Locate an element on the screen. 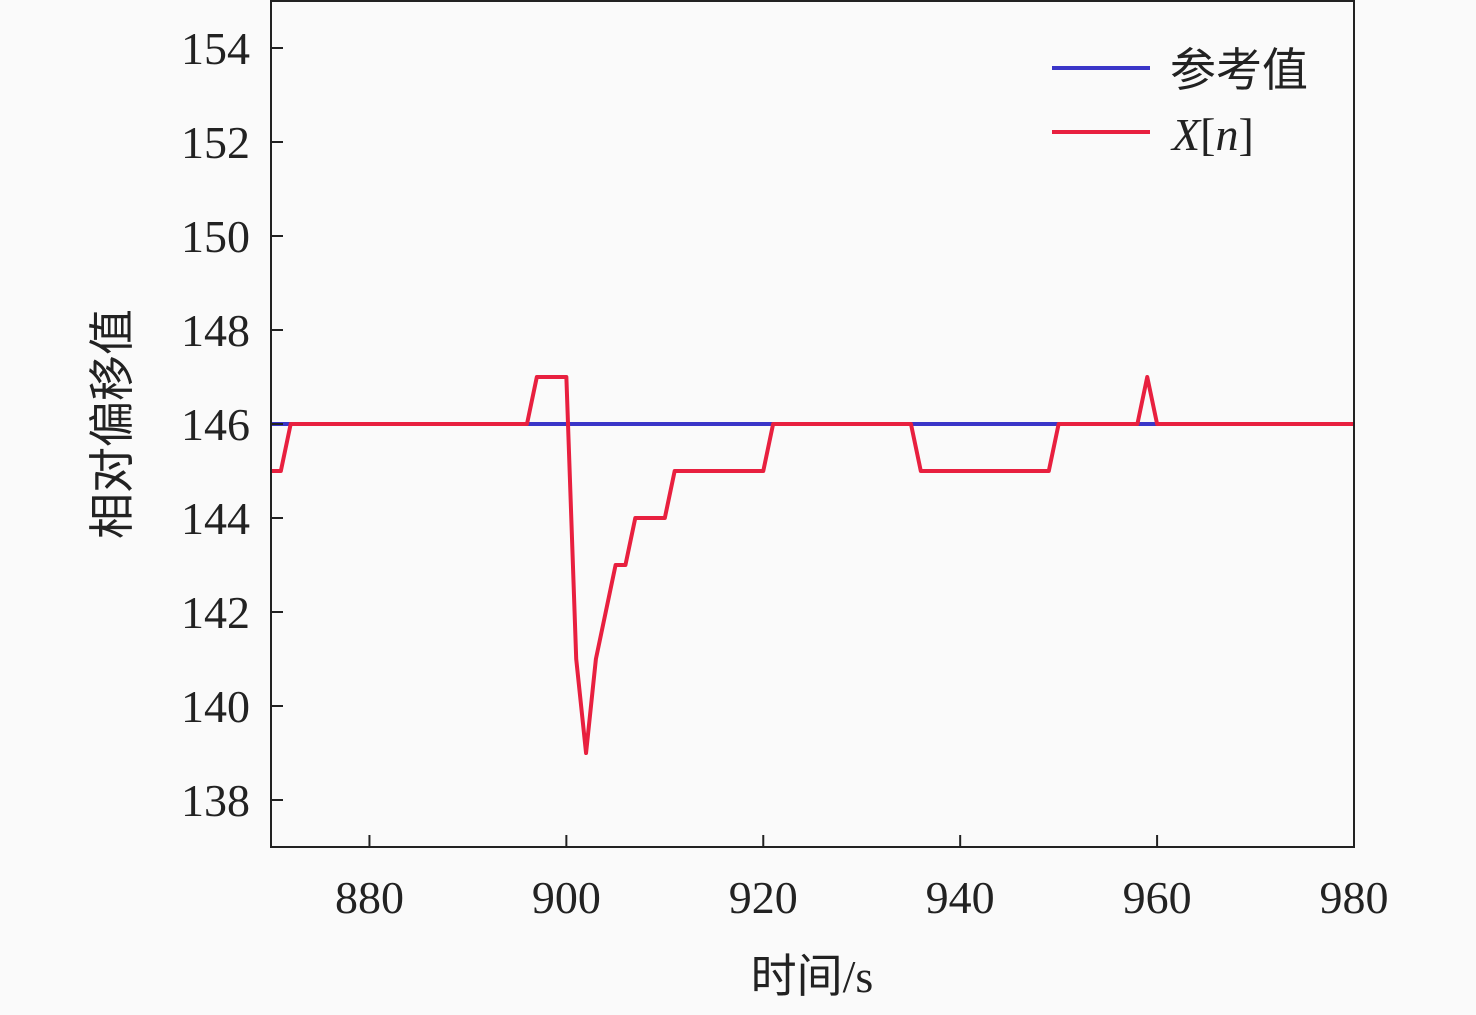 This screenshot has height=1015, width=1476. y-tick-label: 138 is located at coordinates (215, 800).